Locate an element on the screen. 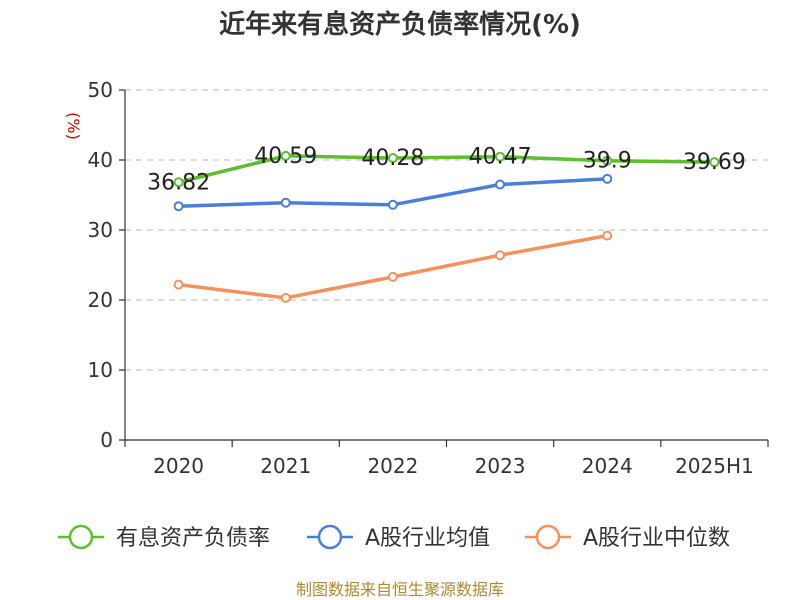  x-tick-label-2021: 2021 is located at coordinates (285, 466).